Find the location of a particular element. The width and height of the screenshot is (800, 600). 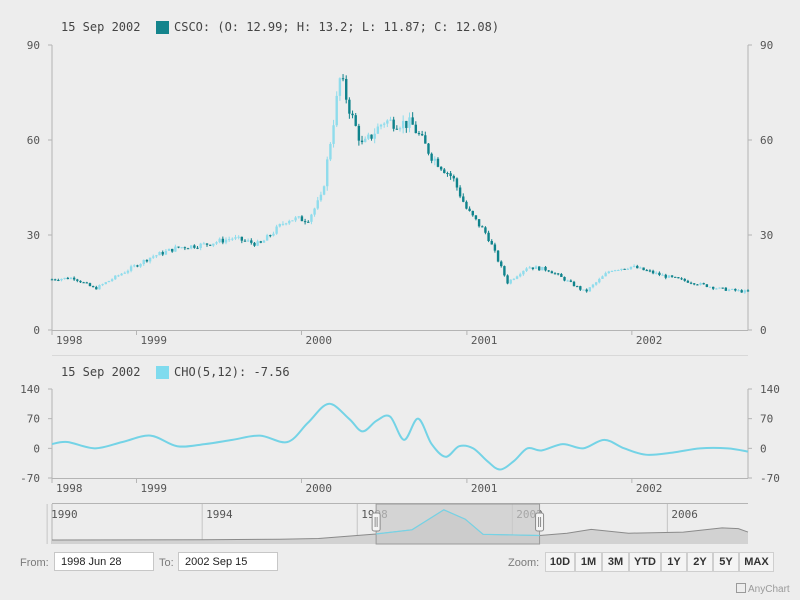

main-y-tick-label: 60 is located at coordinates (33, 140).